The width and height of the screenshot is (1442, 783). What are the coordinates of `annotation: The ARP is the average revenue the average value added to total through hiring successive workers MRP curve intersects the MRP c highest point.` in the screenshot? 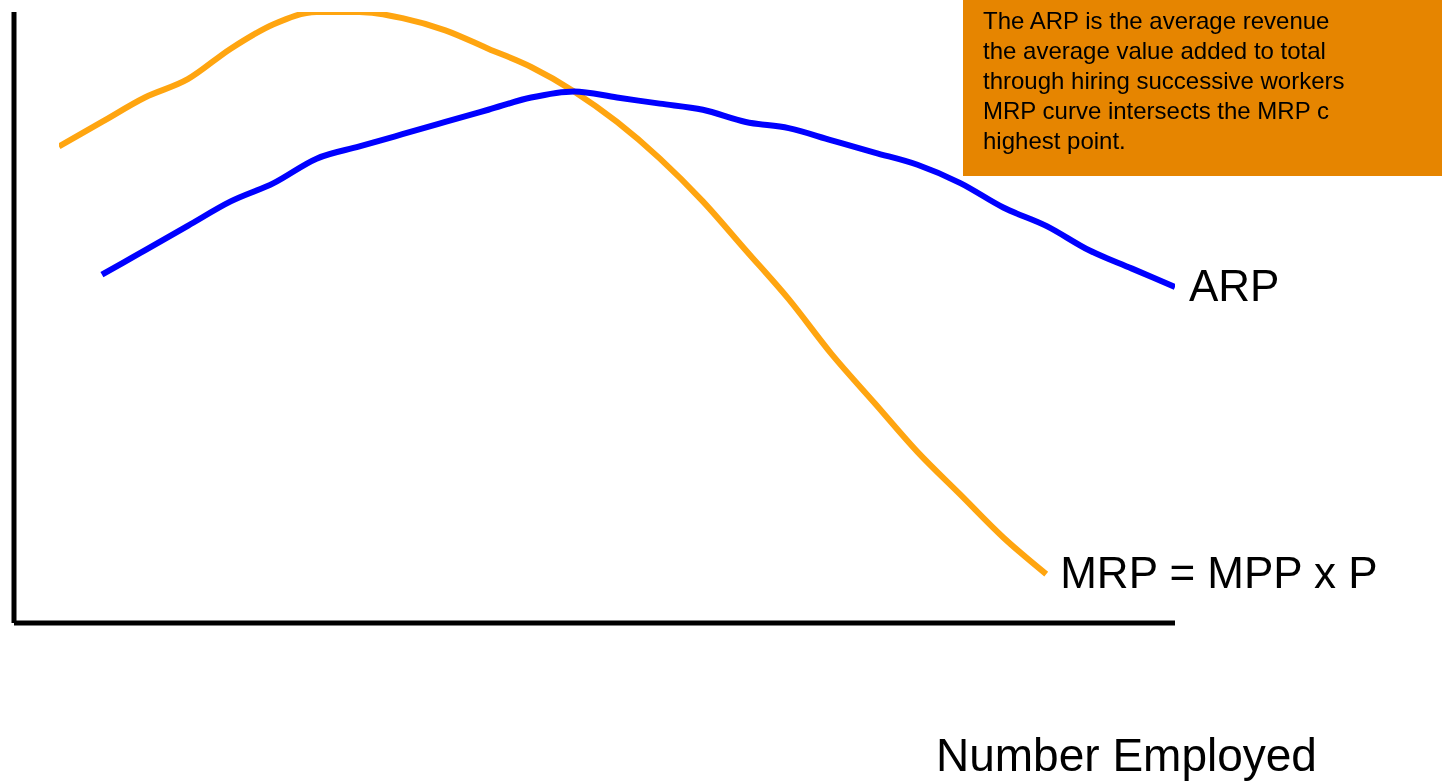 It's located at (1164, 81).